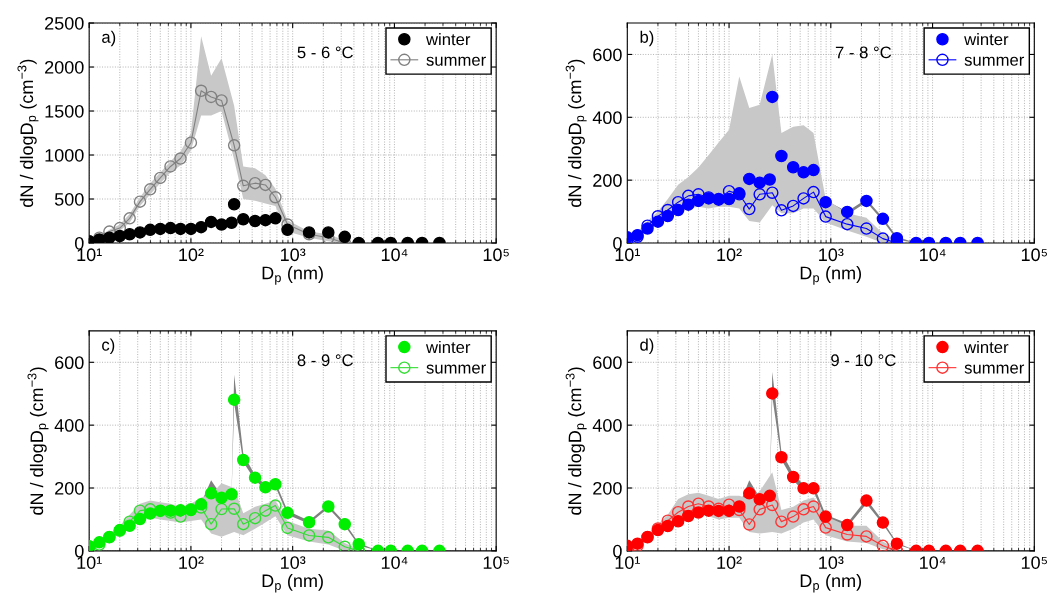 This screenshot has height=606, width=1049. Describe the element at coordinates (109, 38) in the screenshot. I see `annotation: a)` at that location.